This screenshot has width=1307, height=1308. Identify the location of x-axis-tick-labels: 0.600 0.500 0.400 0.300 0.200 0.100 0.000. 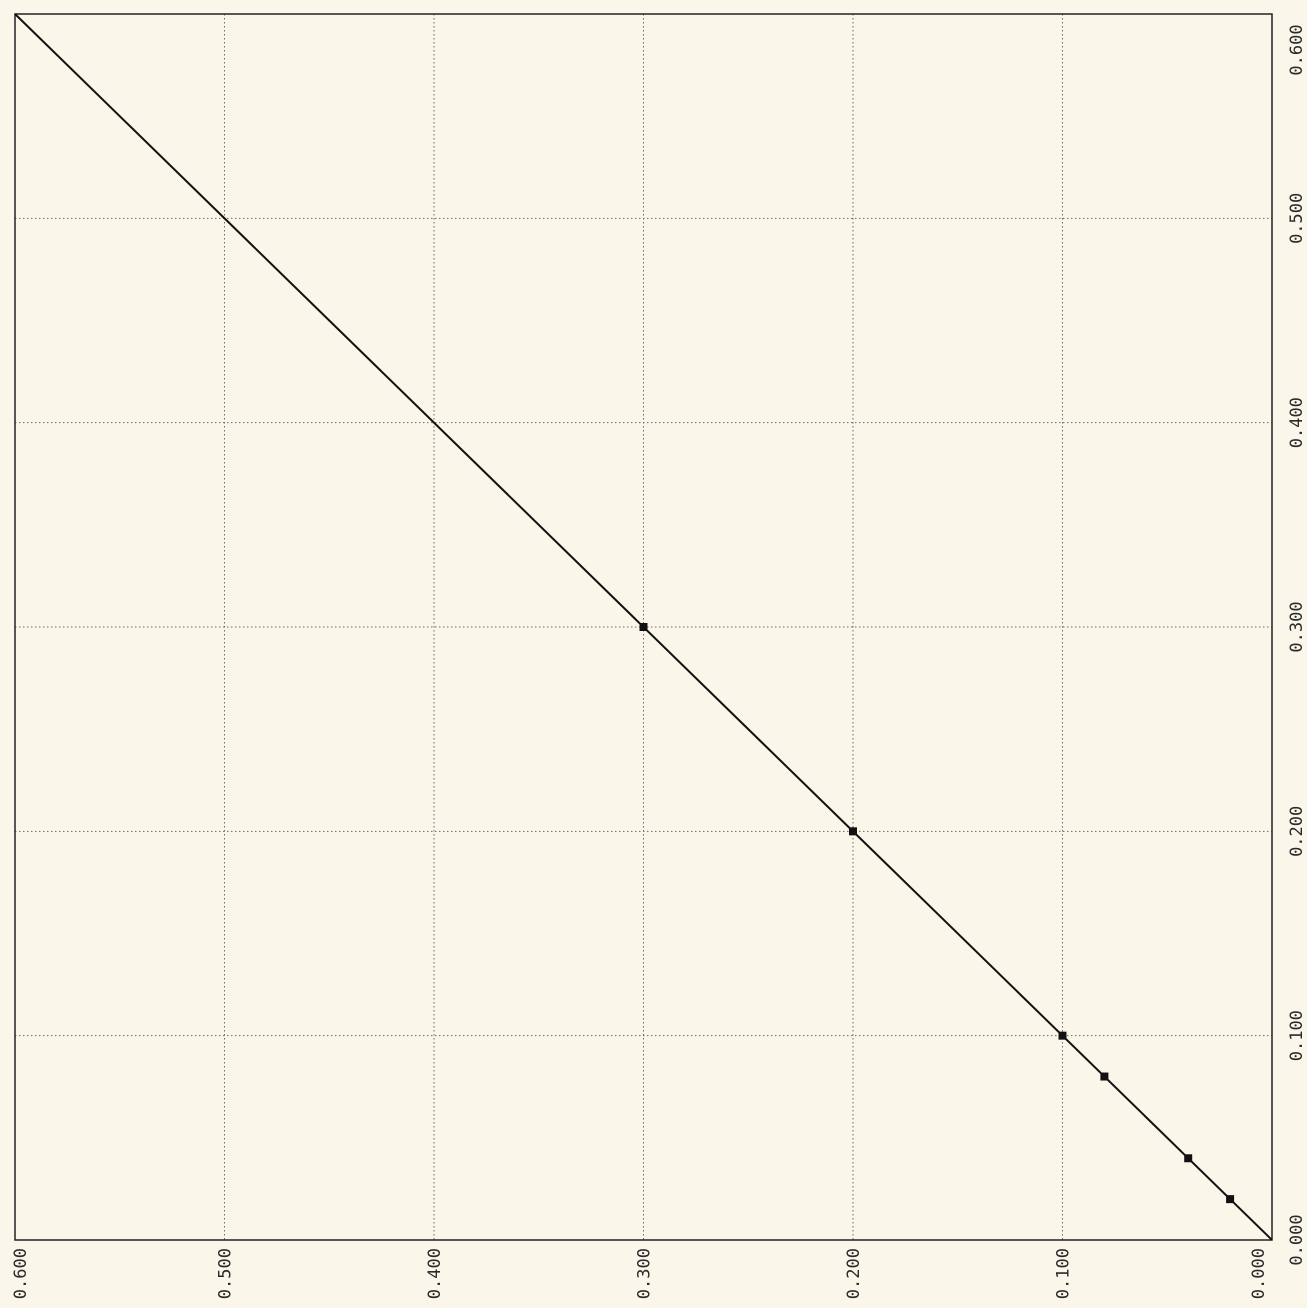
(640, 1273).